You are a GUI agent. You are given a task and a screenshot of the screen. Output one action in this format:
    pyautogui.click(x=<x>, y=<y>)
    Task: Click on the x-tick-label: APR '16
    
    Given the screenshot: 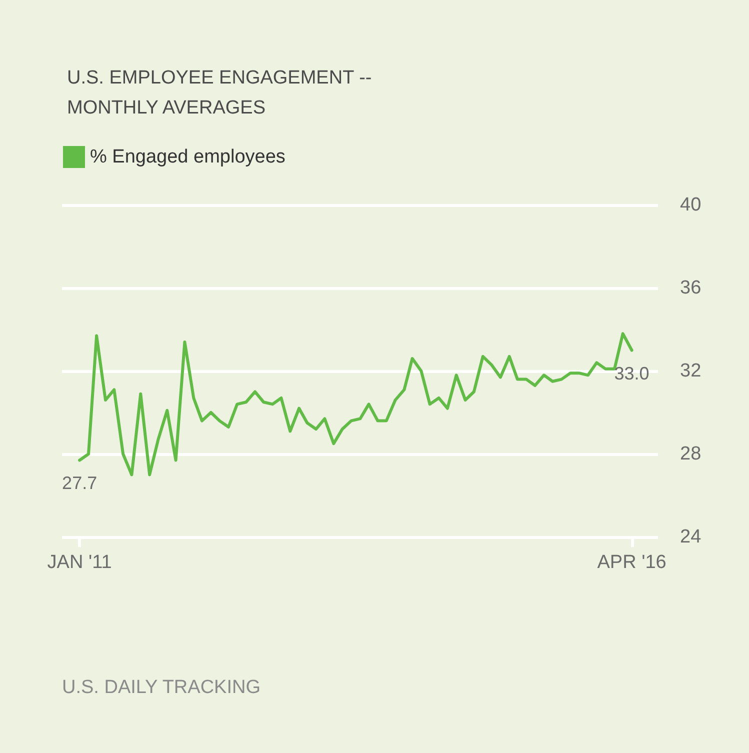 What is the action you would take?
    pyautogui.click(x=631, y=562)
    